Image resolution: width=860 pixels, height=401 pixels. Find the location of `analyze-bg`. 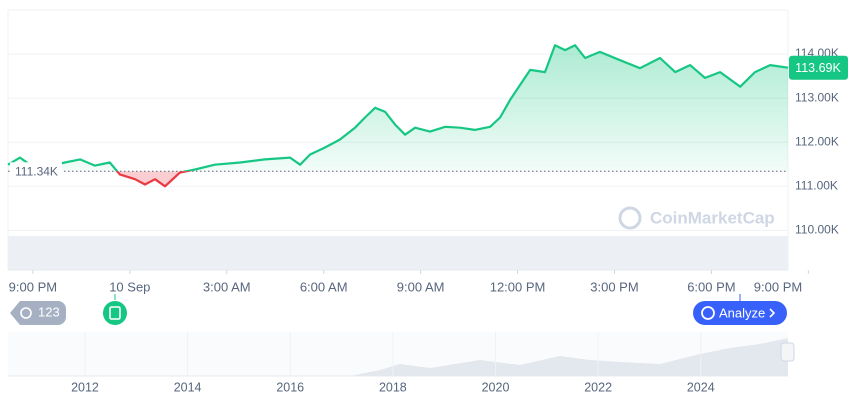

analyze-bg is located at coordinates (740, 313).